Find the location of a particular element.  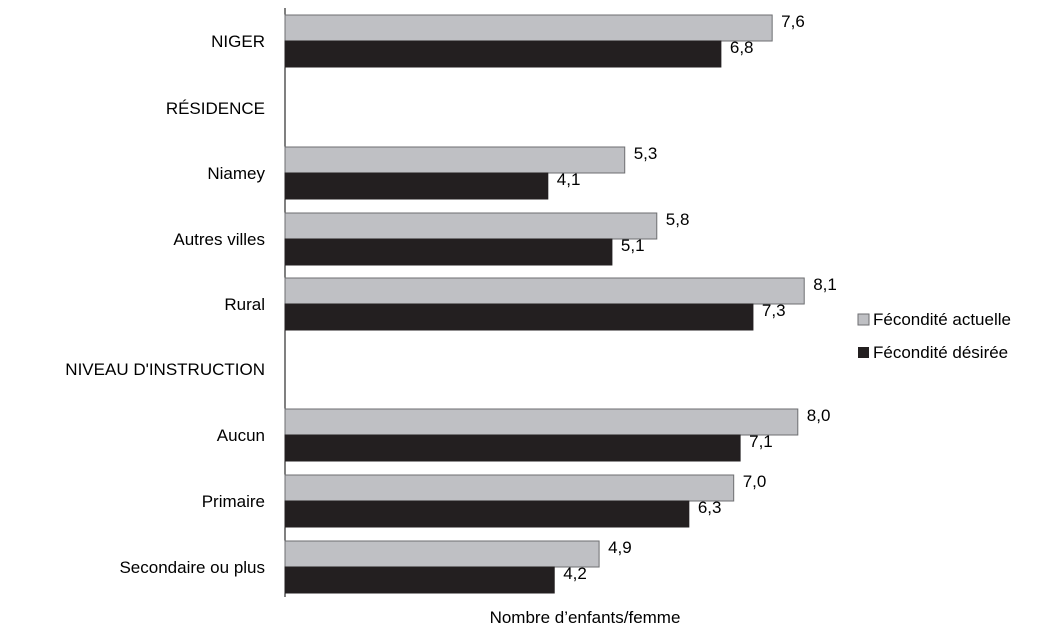

legend: Fécondité actuelle Fécondité désirée is located at coordinates (934, 336).